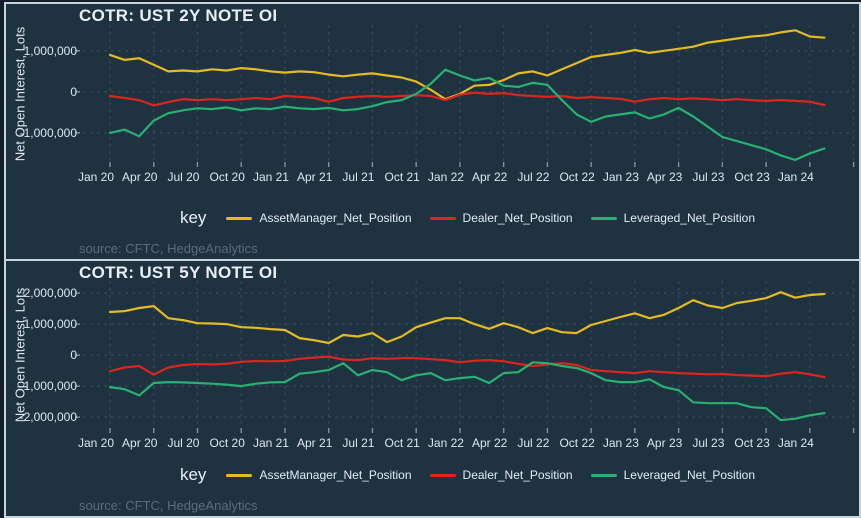 The image size is (861, 518). I want to click on y-tick-label: 2,000,000, so click(50, 293).